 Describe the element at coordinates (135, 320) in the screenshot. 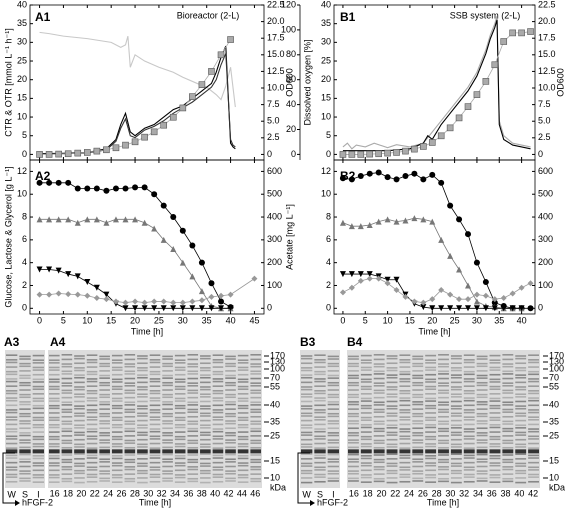

I see `x-tick-label: 20` at that location.